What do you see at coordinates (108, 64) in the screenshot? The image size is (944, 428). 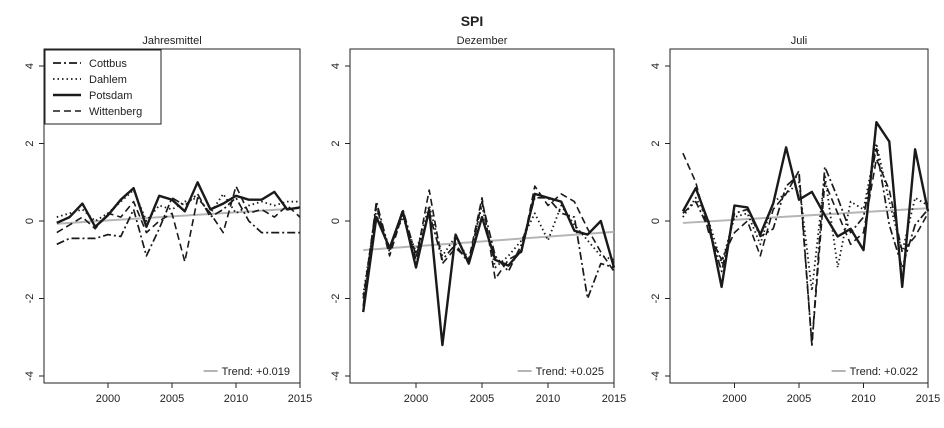 I see `legend-label-cottbus: Cottbus` at bounding box center [108, 64].